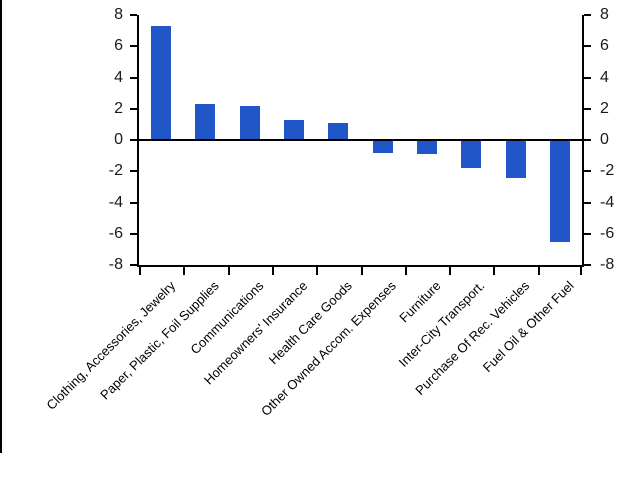 The width and height of the screenshot is (624, 479). I want to click on y-tick-label-right-2: 2, so click(604, 108).